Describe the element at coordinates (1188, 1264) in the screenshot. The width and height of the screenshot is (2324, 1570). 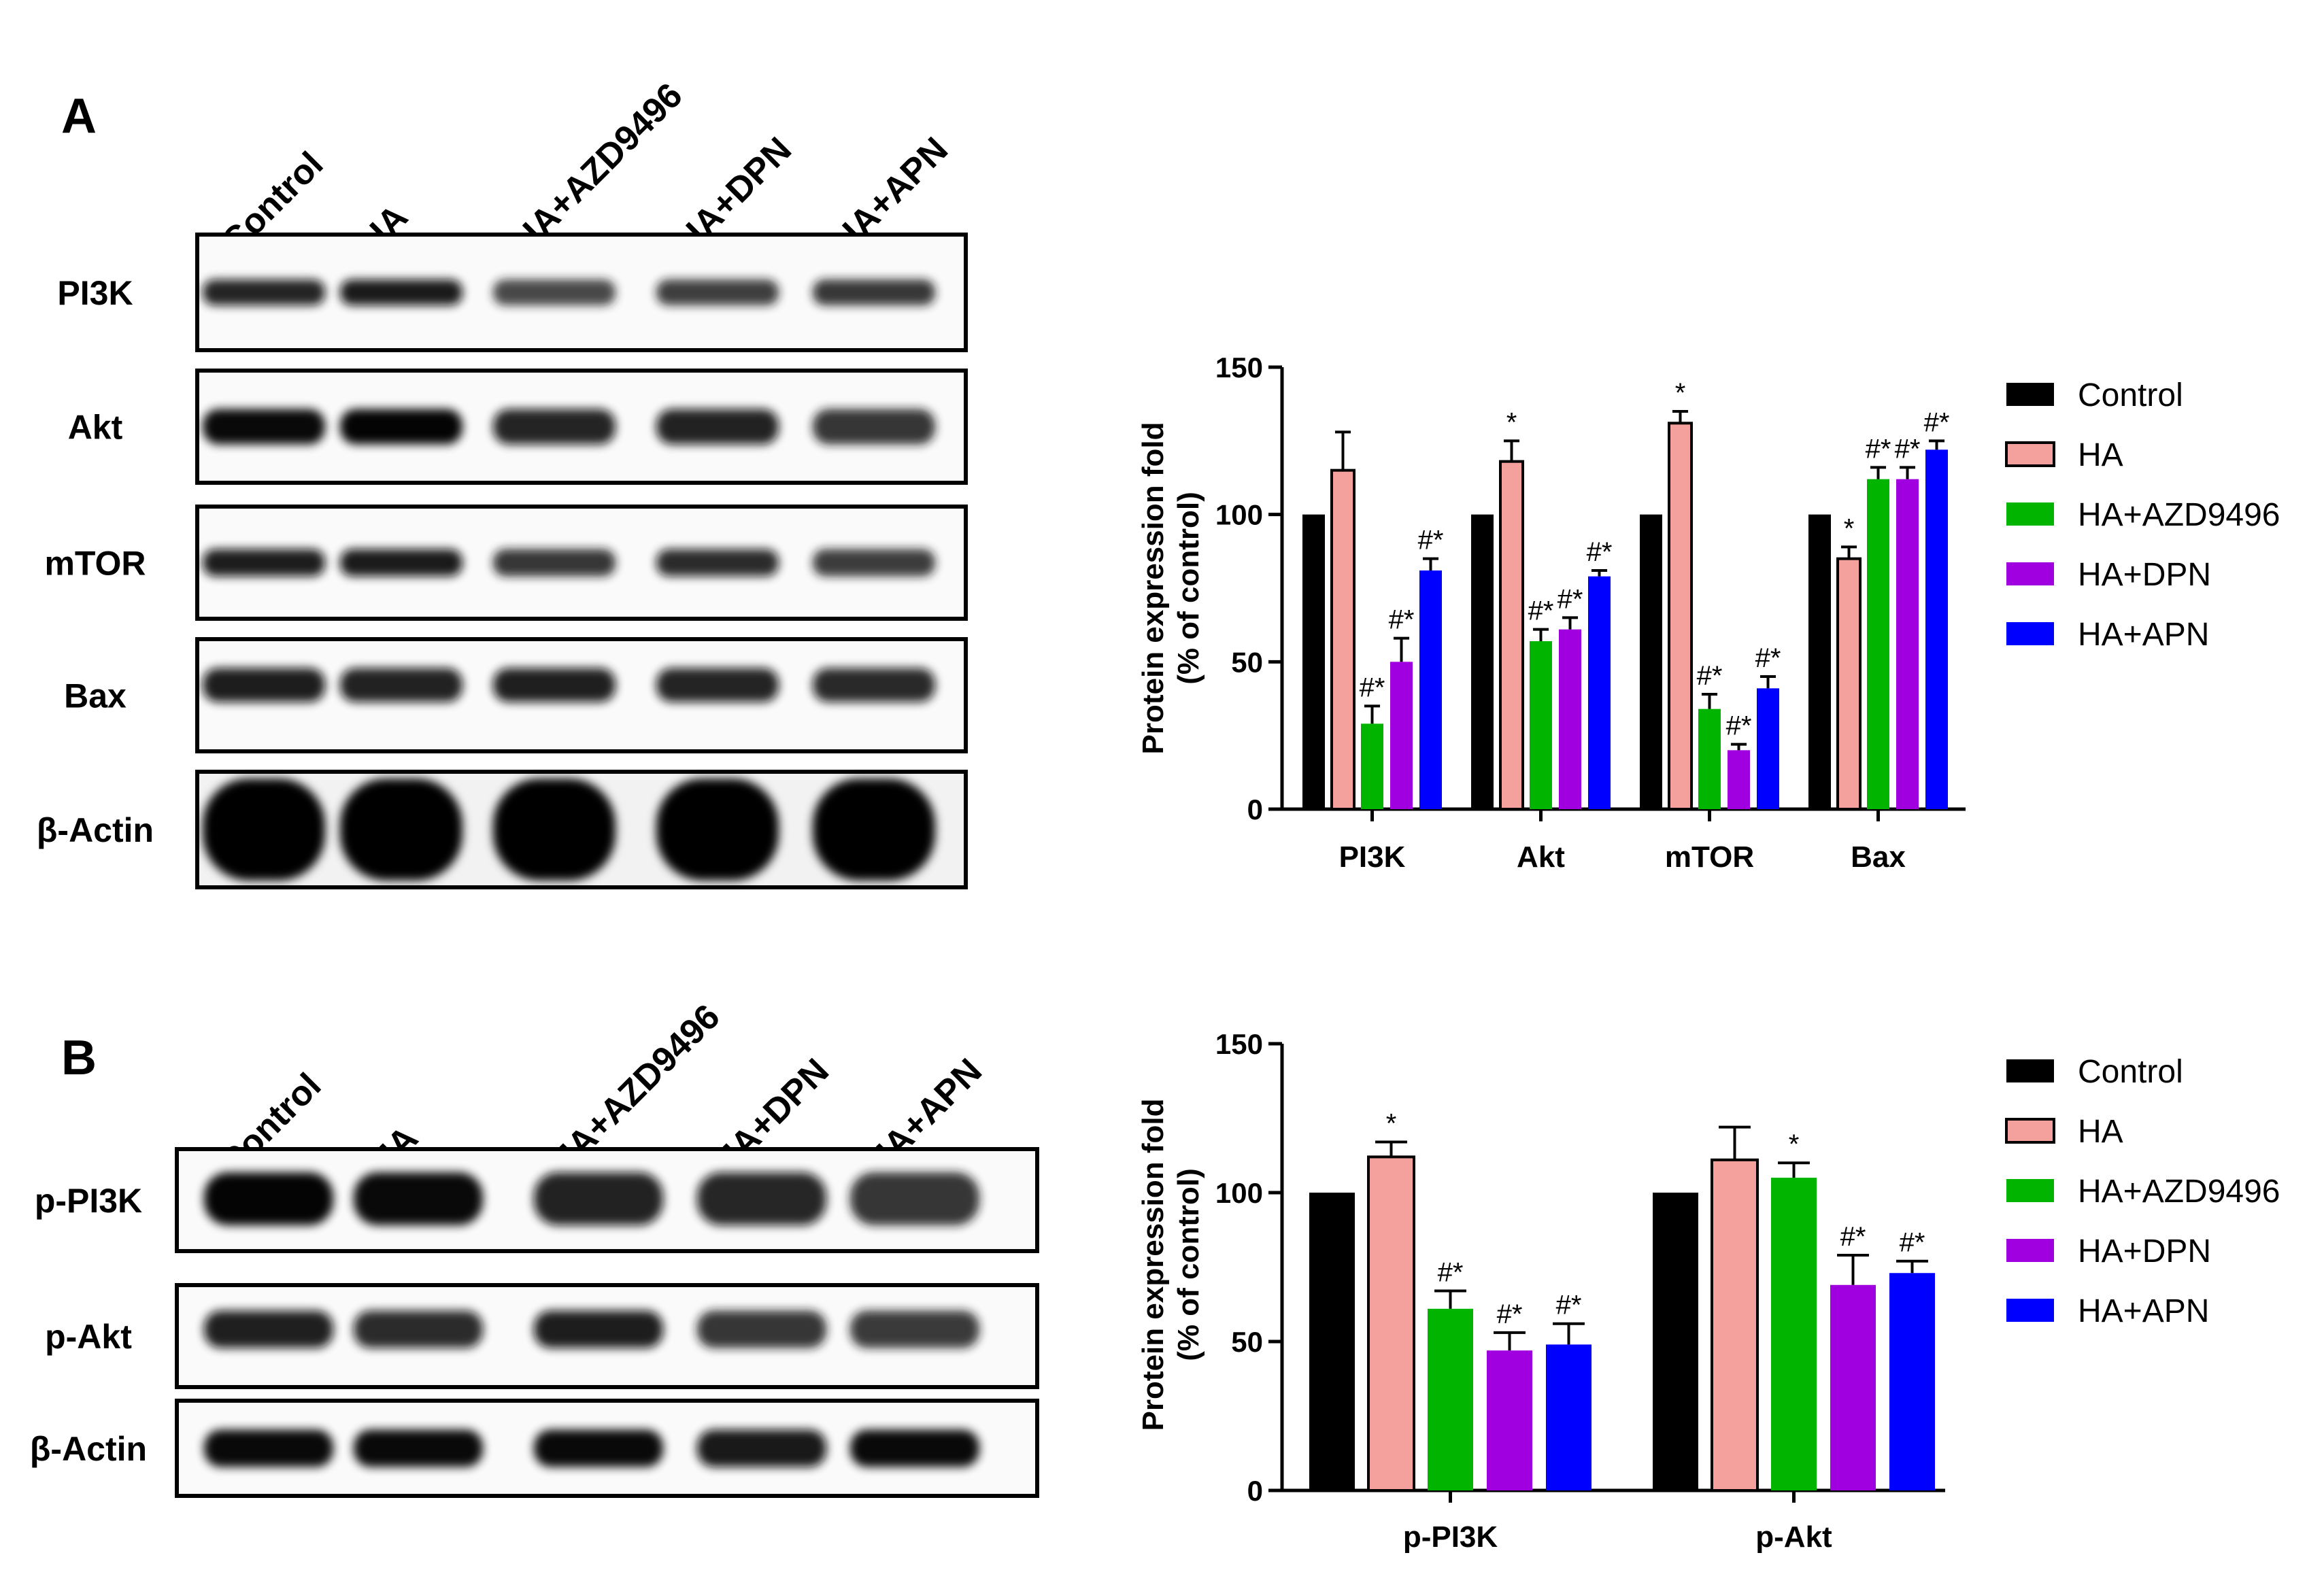
I see `y-axis-label-line: (% of control)` at that location.